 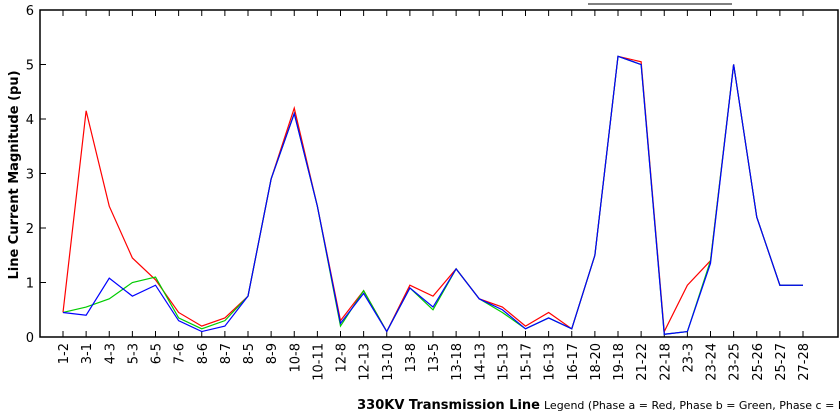 I want to click on x-tick-label: 8-6, so click(x=203, y=353).